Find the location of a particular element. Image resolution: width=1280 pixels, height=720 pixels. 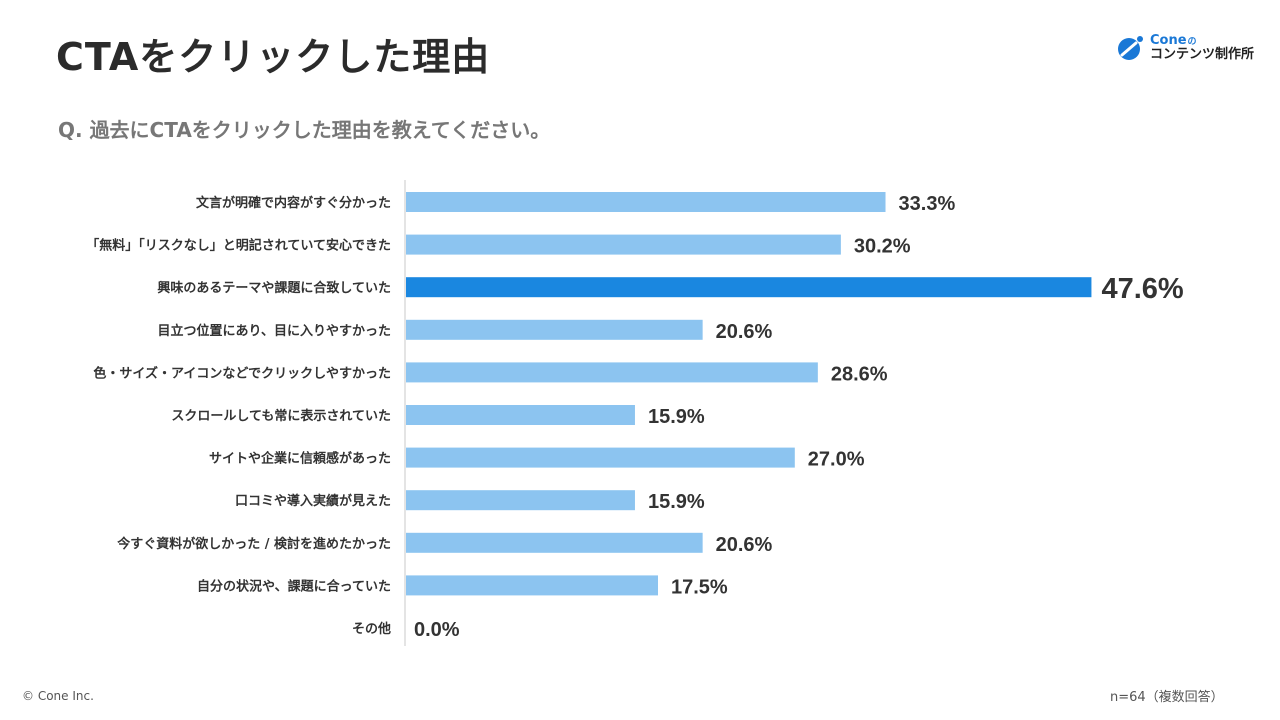

logo-subtitle: コンテンツ制作所 is located at coordinates (1202, 54).